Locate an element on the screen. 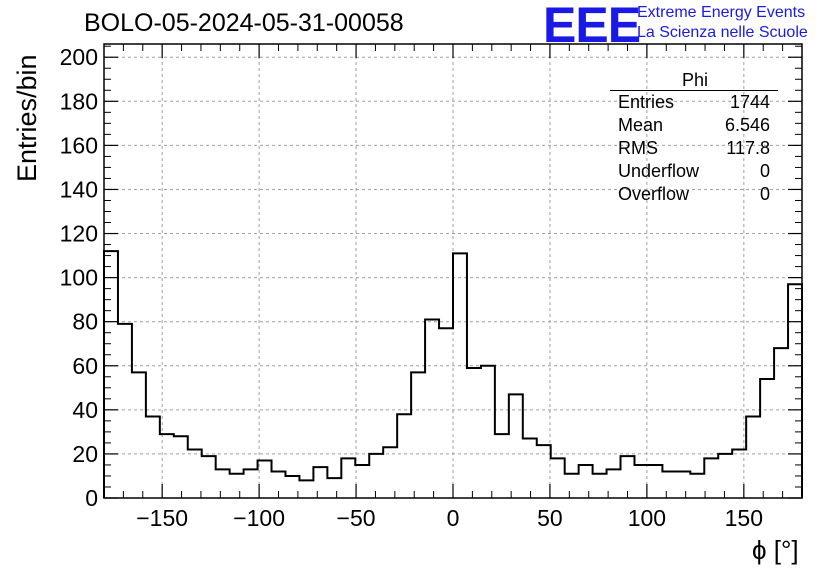 The width and height of the screenshot is (836, 572). y-tick-label: 180 is located at coordinates (79, 101).